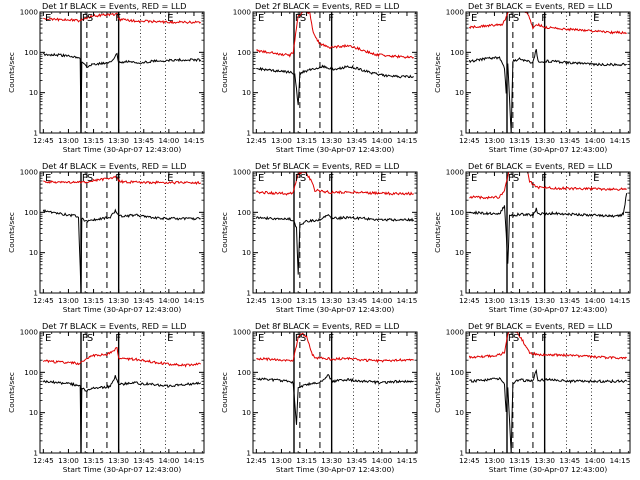 This screenshot has height=480, width=640. I want to click on panel-title: Det 2f BLACK = Events, RED = LLD, so click(327, 6).